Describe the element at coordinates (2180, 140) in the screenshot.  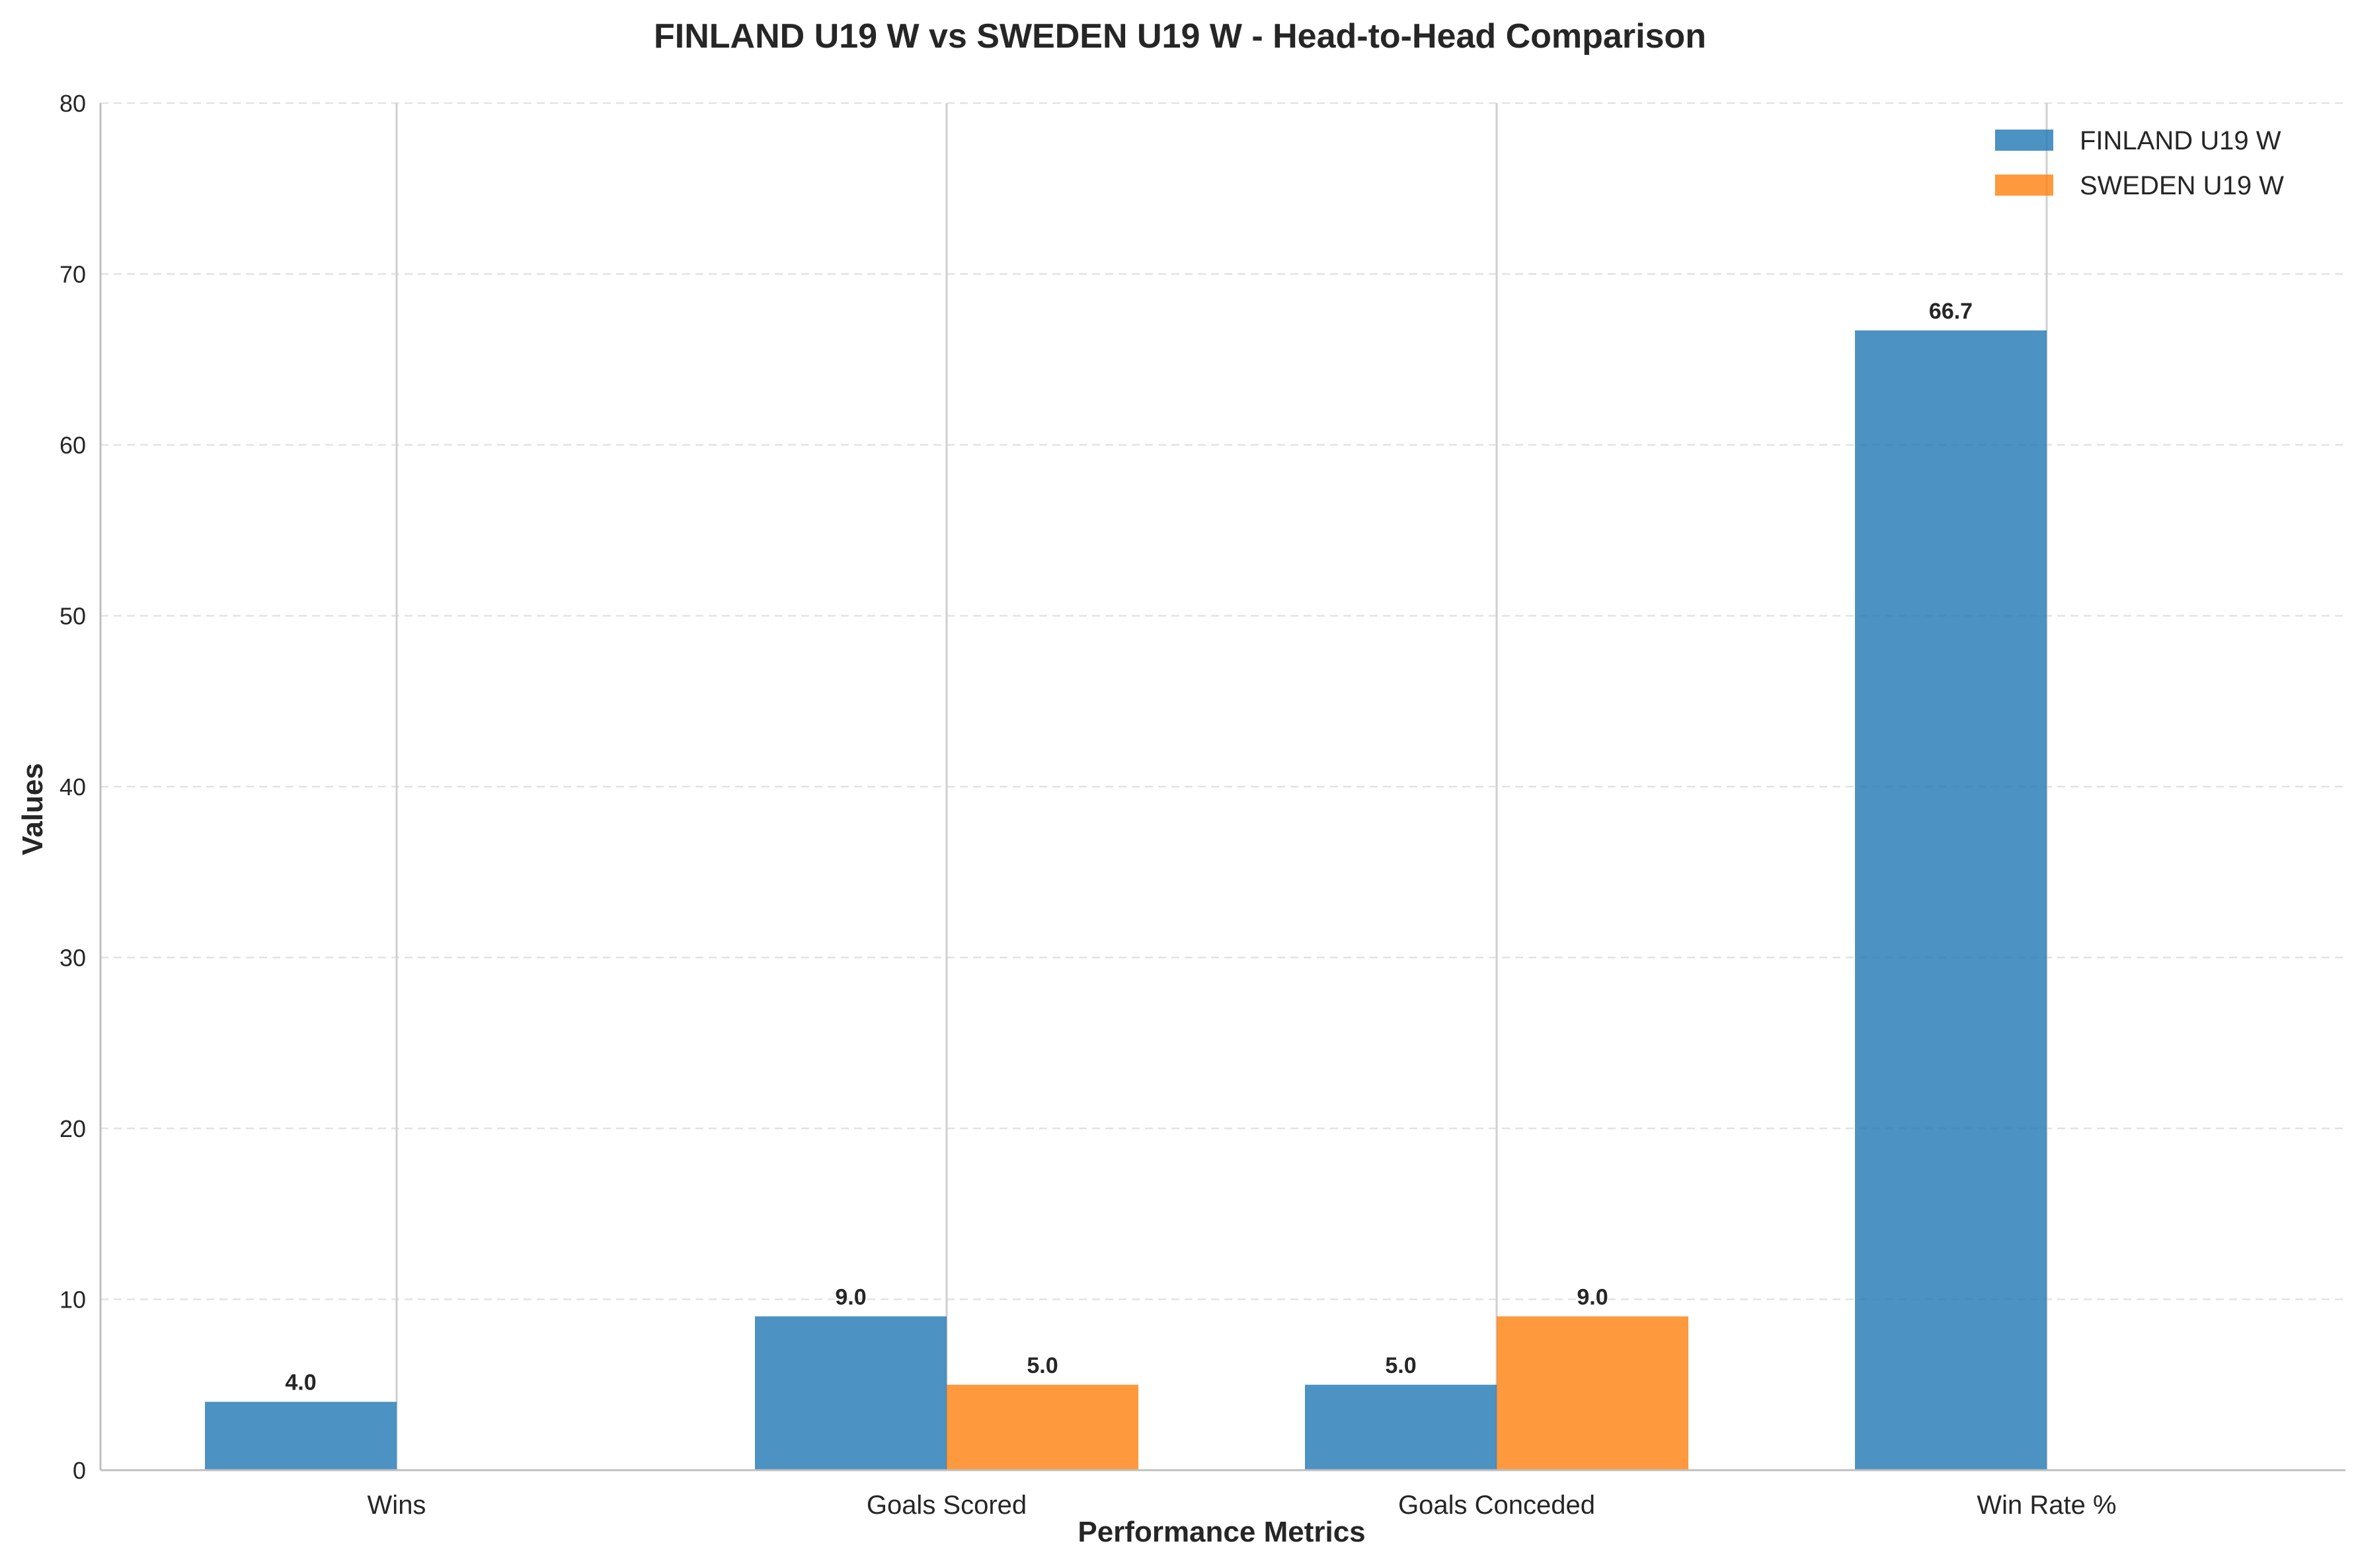
I see `legend-label-finland: FINLAND U19 W` at that location.